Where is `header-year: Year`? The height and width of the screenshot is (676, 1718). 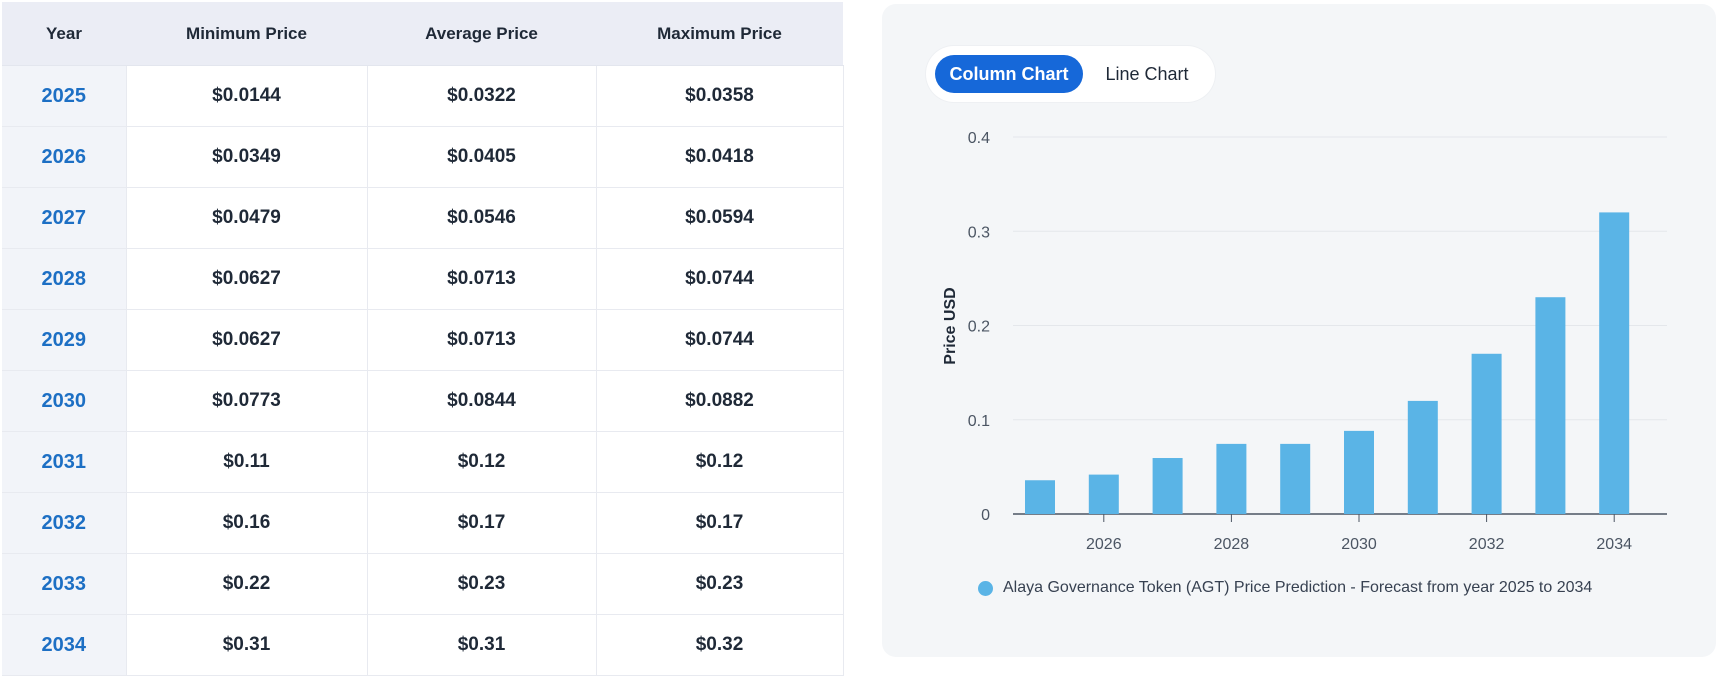
header-year: Year is located at coordinates (64, 34).